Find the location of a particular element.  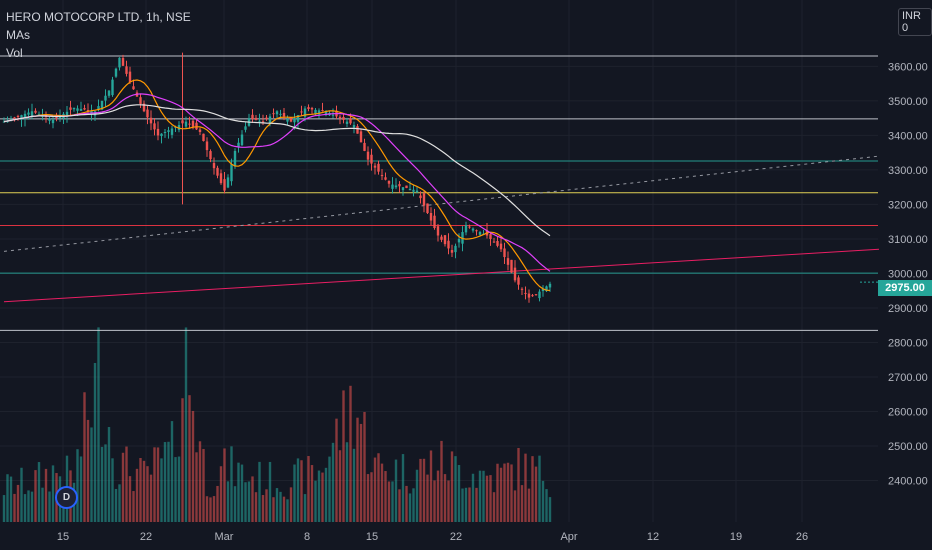

dividend-event-badge: D is located at coordinates (66, 497).